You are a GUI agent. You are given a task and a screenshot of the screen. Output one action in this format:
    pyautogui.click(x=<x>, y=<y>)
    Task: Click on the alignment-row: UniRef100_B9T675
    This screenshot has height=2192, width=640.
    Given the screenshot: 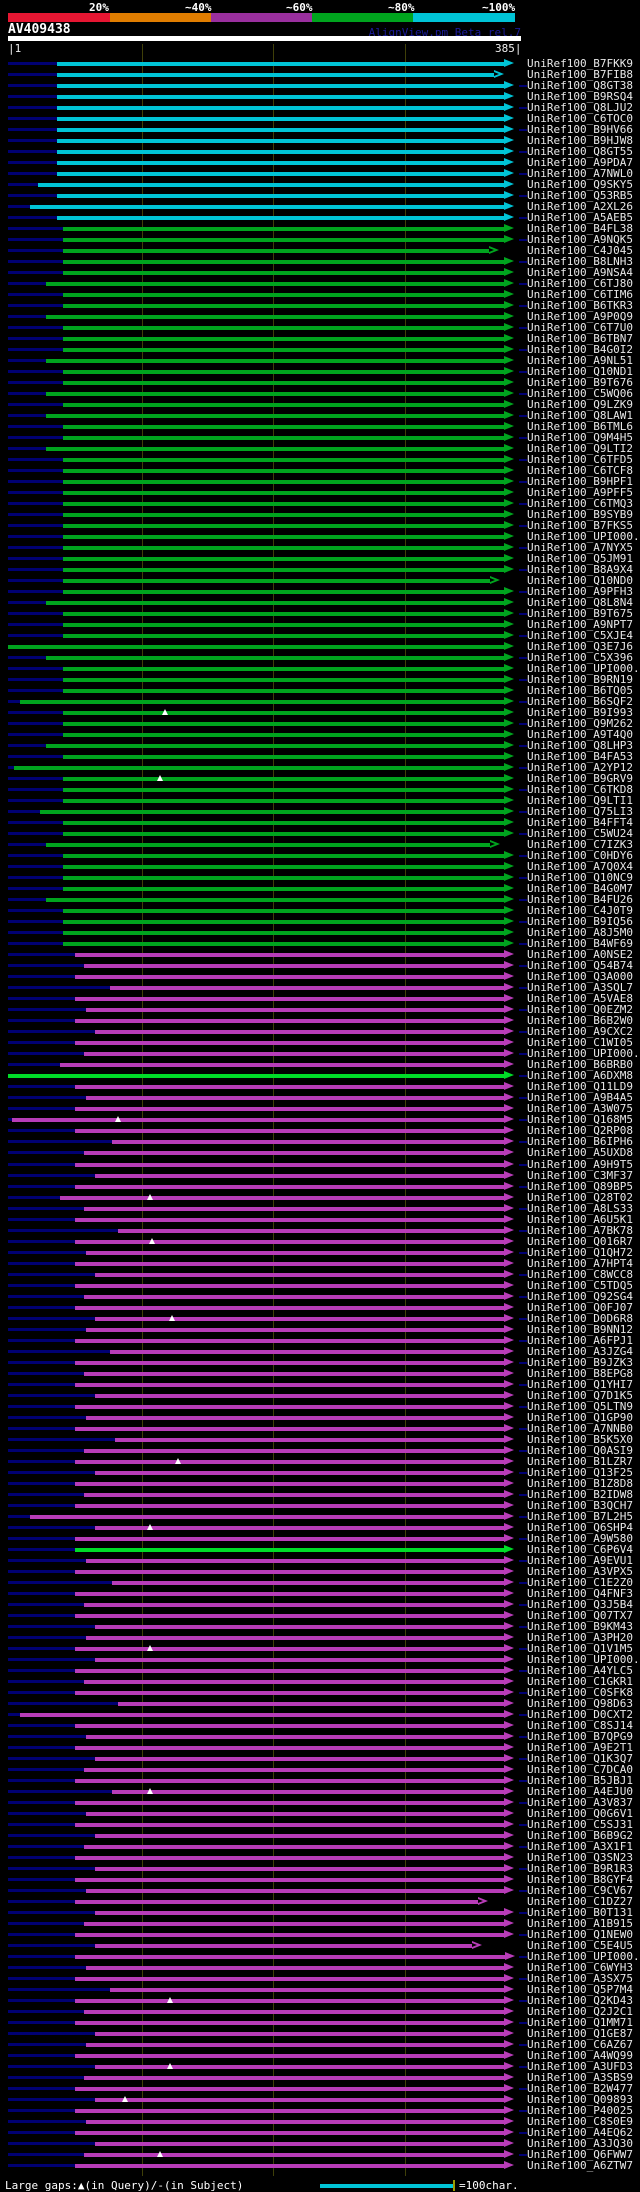 What is the action you would take?
    pyautogui.click(x=320, y=613)
    